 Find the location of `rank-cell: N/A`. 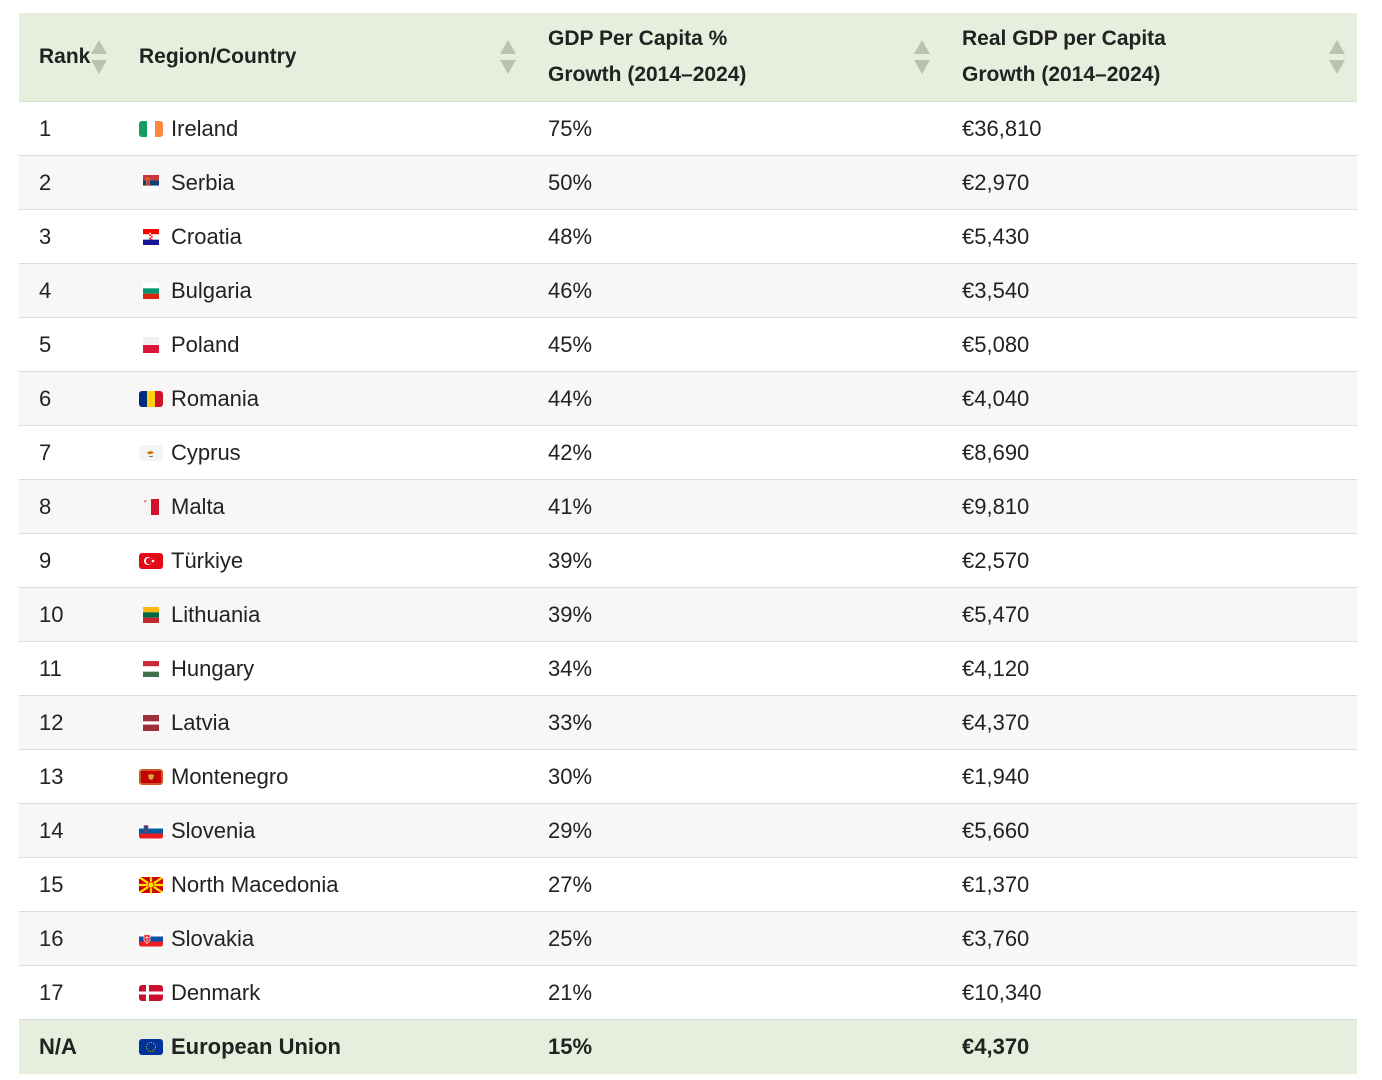

rank-cell: N/A is located at coordinates (58, 1046).